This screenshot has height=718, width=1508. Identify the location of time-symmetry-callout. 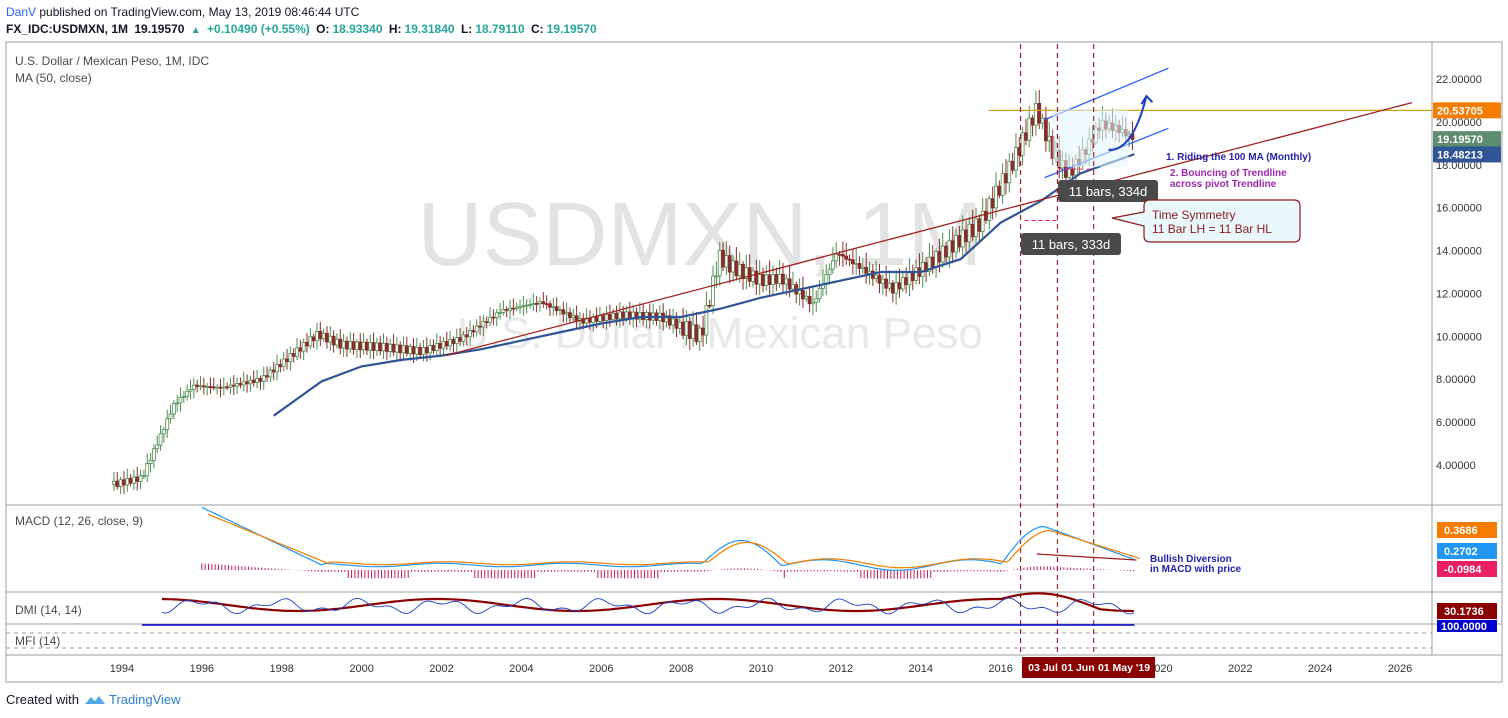
(1206, 221).